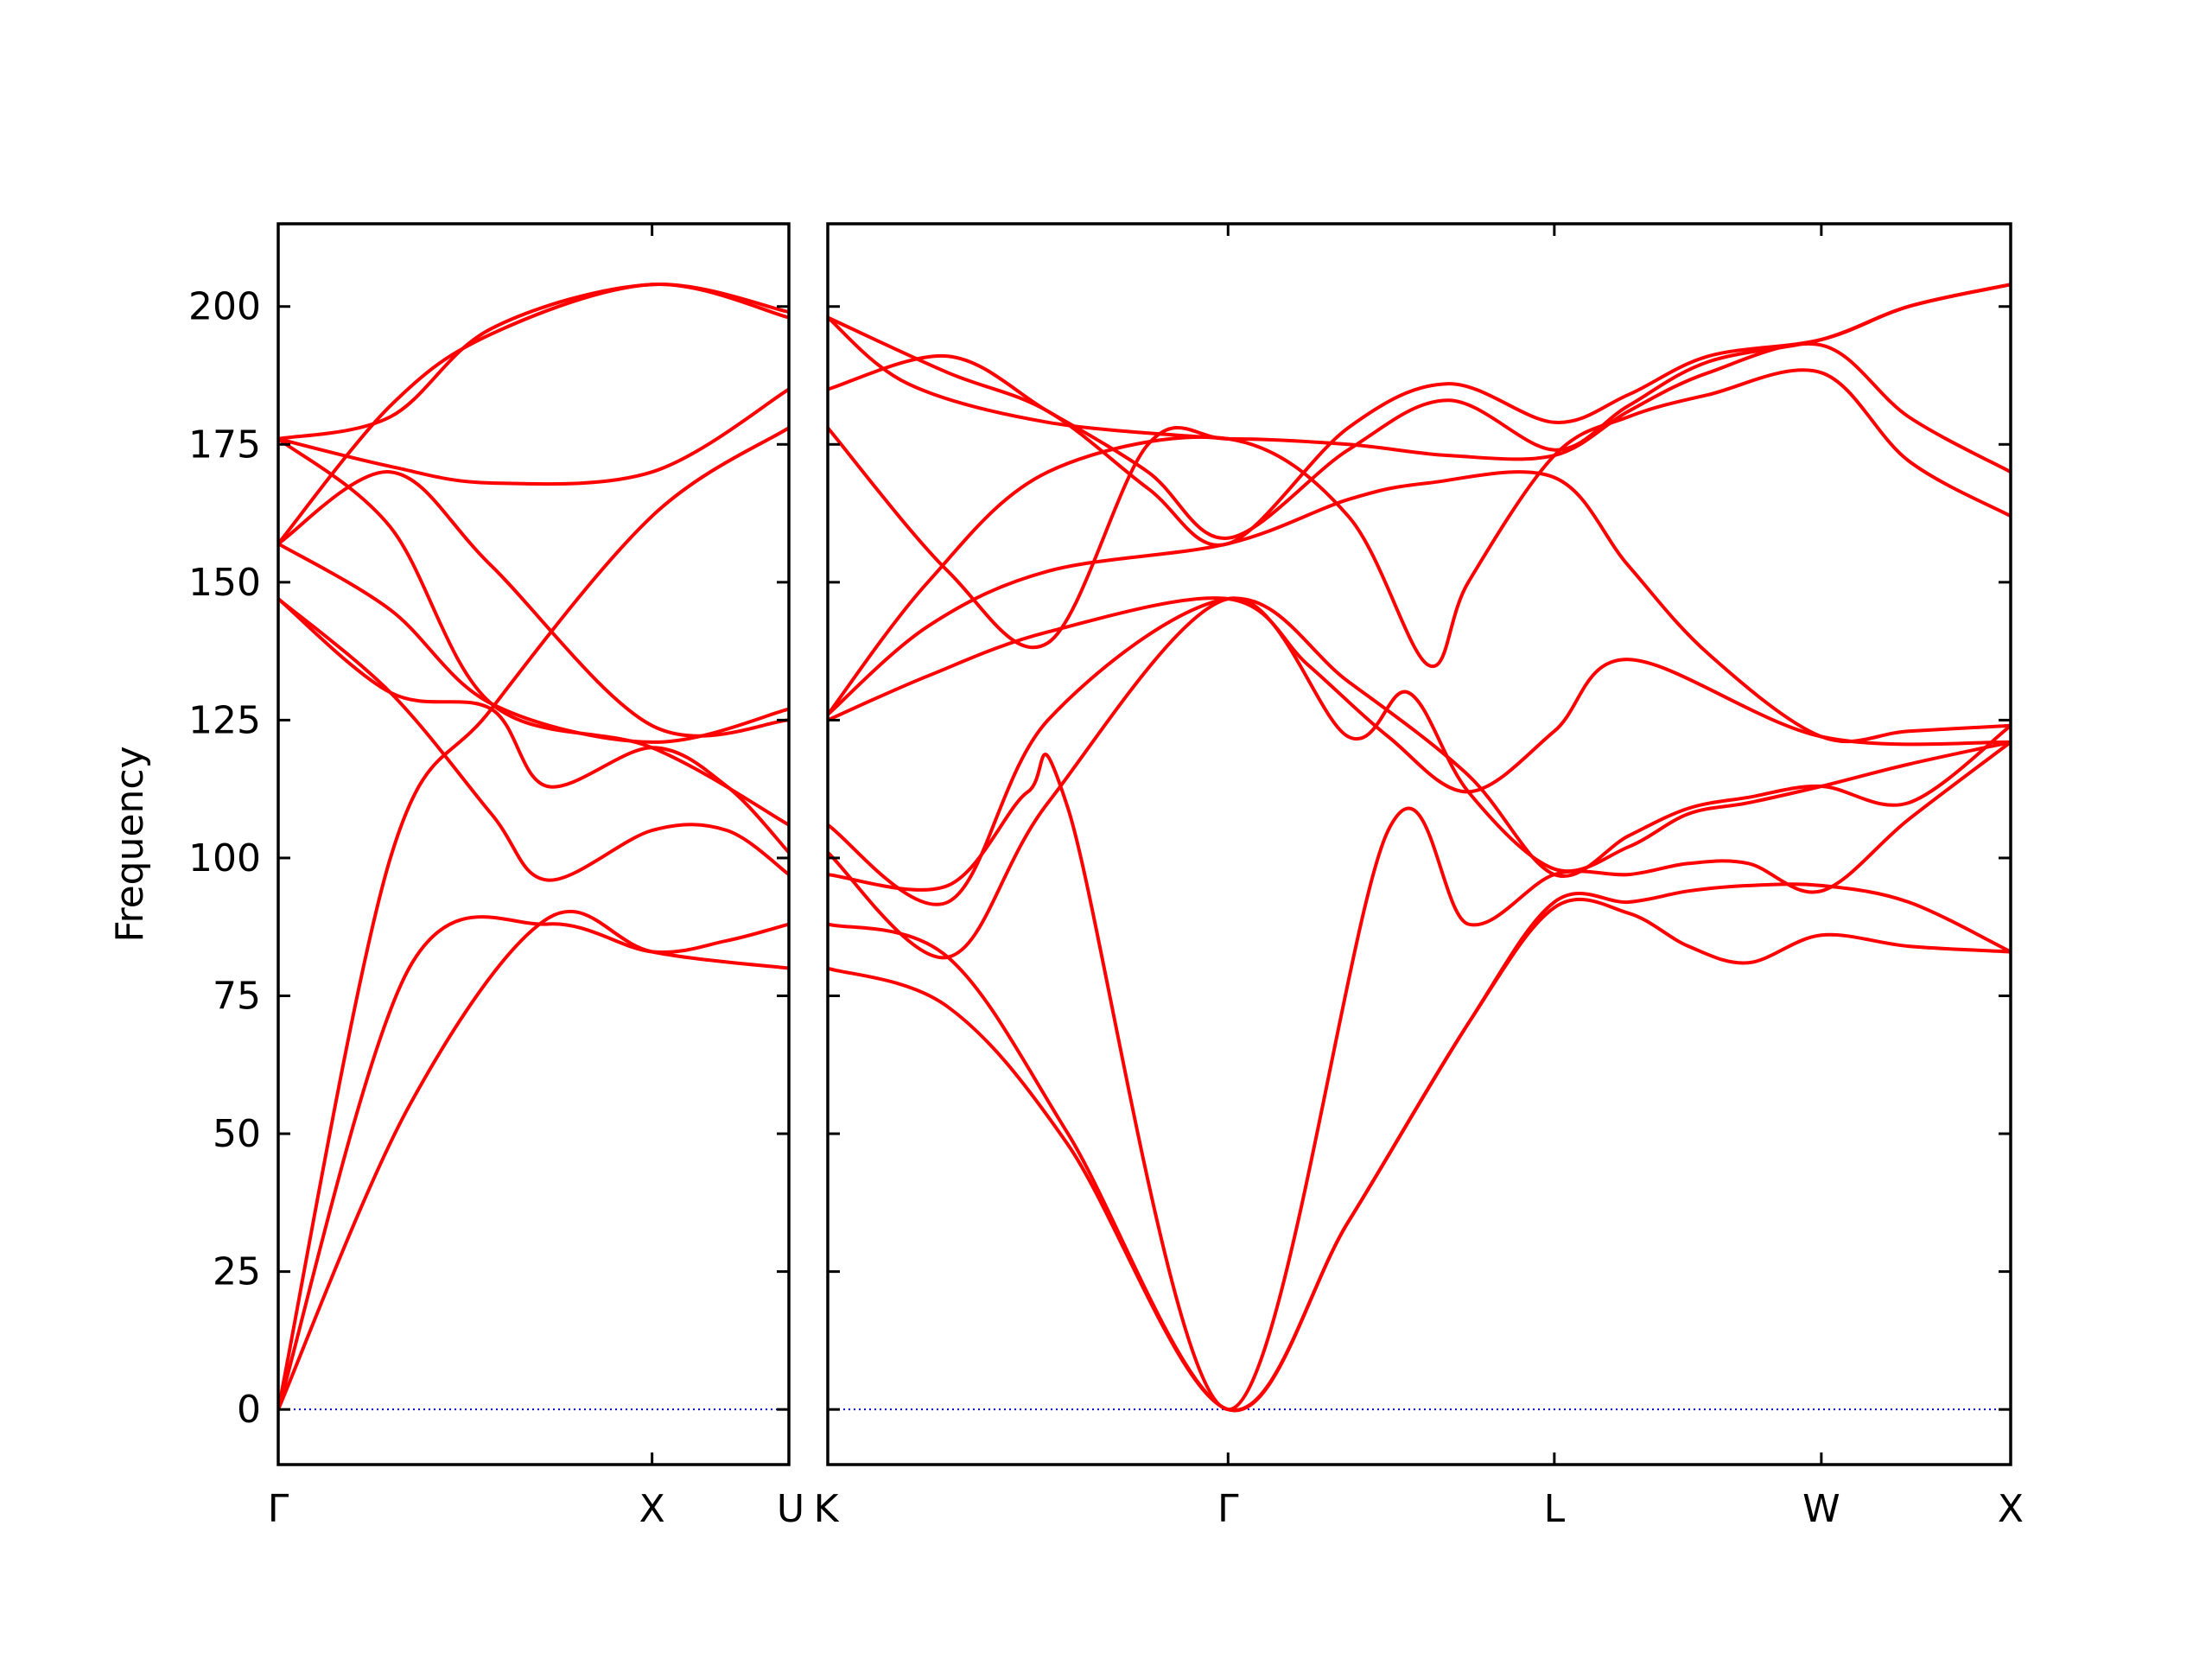 The height and width of the screenshot is (1659, 2212). What do you see at coordinates (827, 1509) in the screenshot?
I see `x-tick-label: K` at bounding box center [827, 1509].